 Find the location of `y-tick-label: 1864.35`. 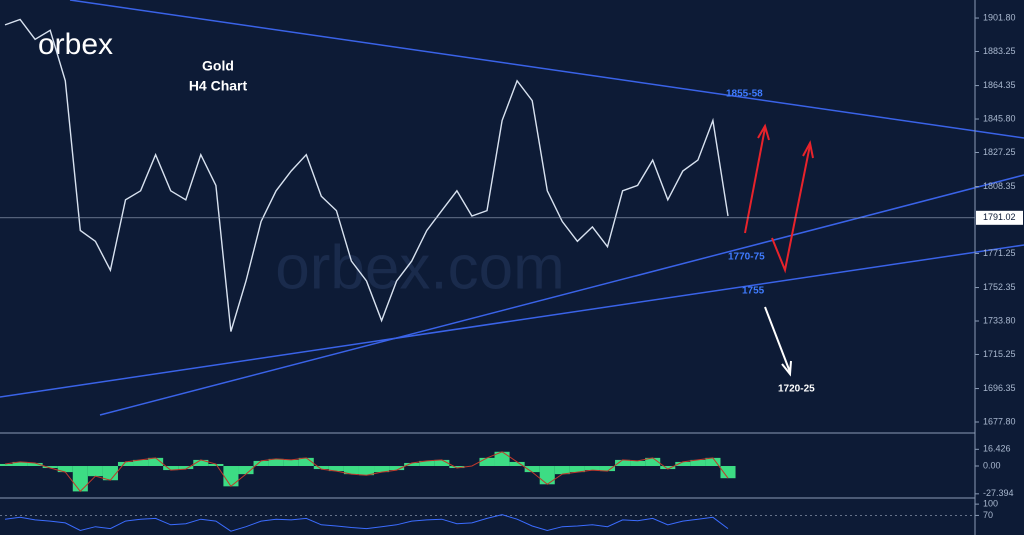

y-tick-label: 1864.35 is located at coordinates (999, 85).